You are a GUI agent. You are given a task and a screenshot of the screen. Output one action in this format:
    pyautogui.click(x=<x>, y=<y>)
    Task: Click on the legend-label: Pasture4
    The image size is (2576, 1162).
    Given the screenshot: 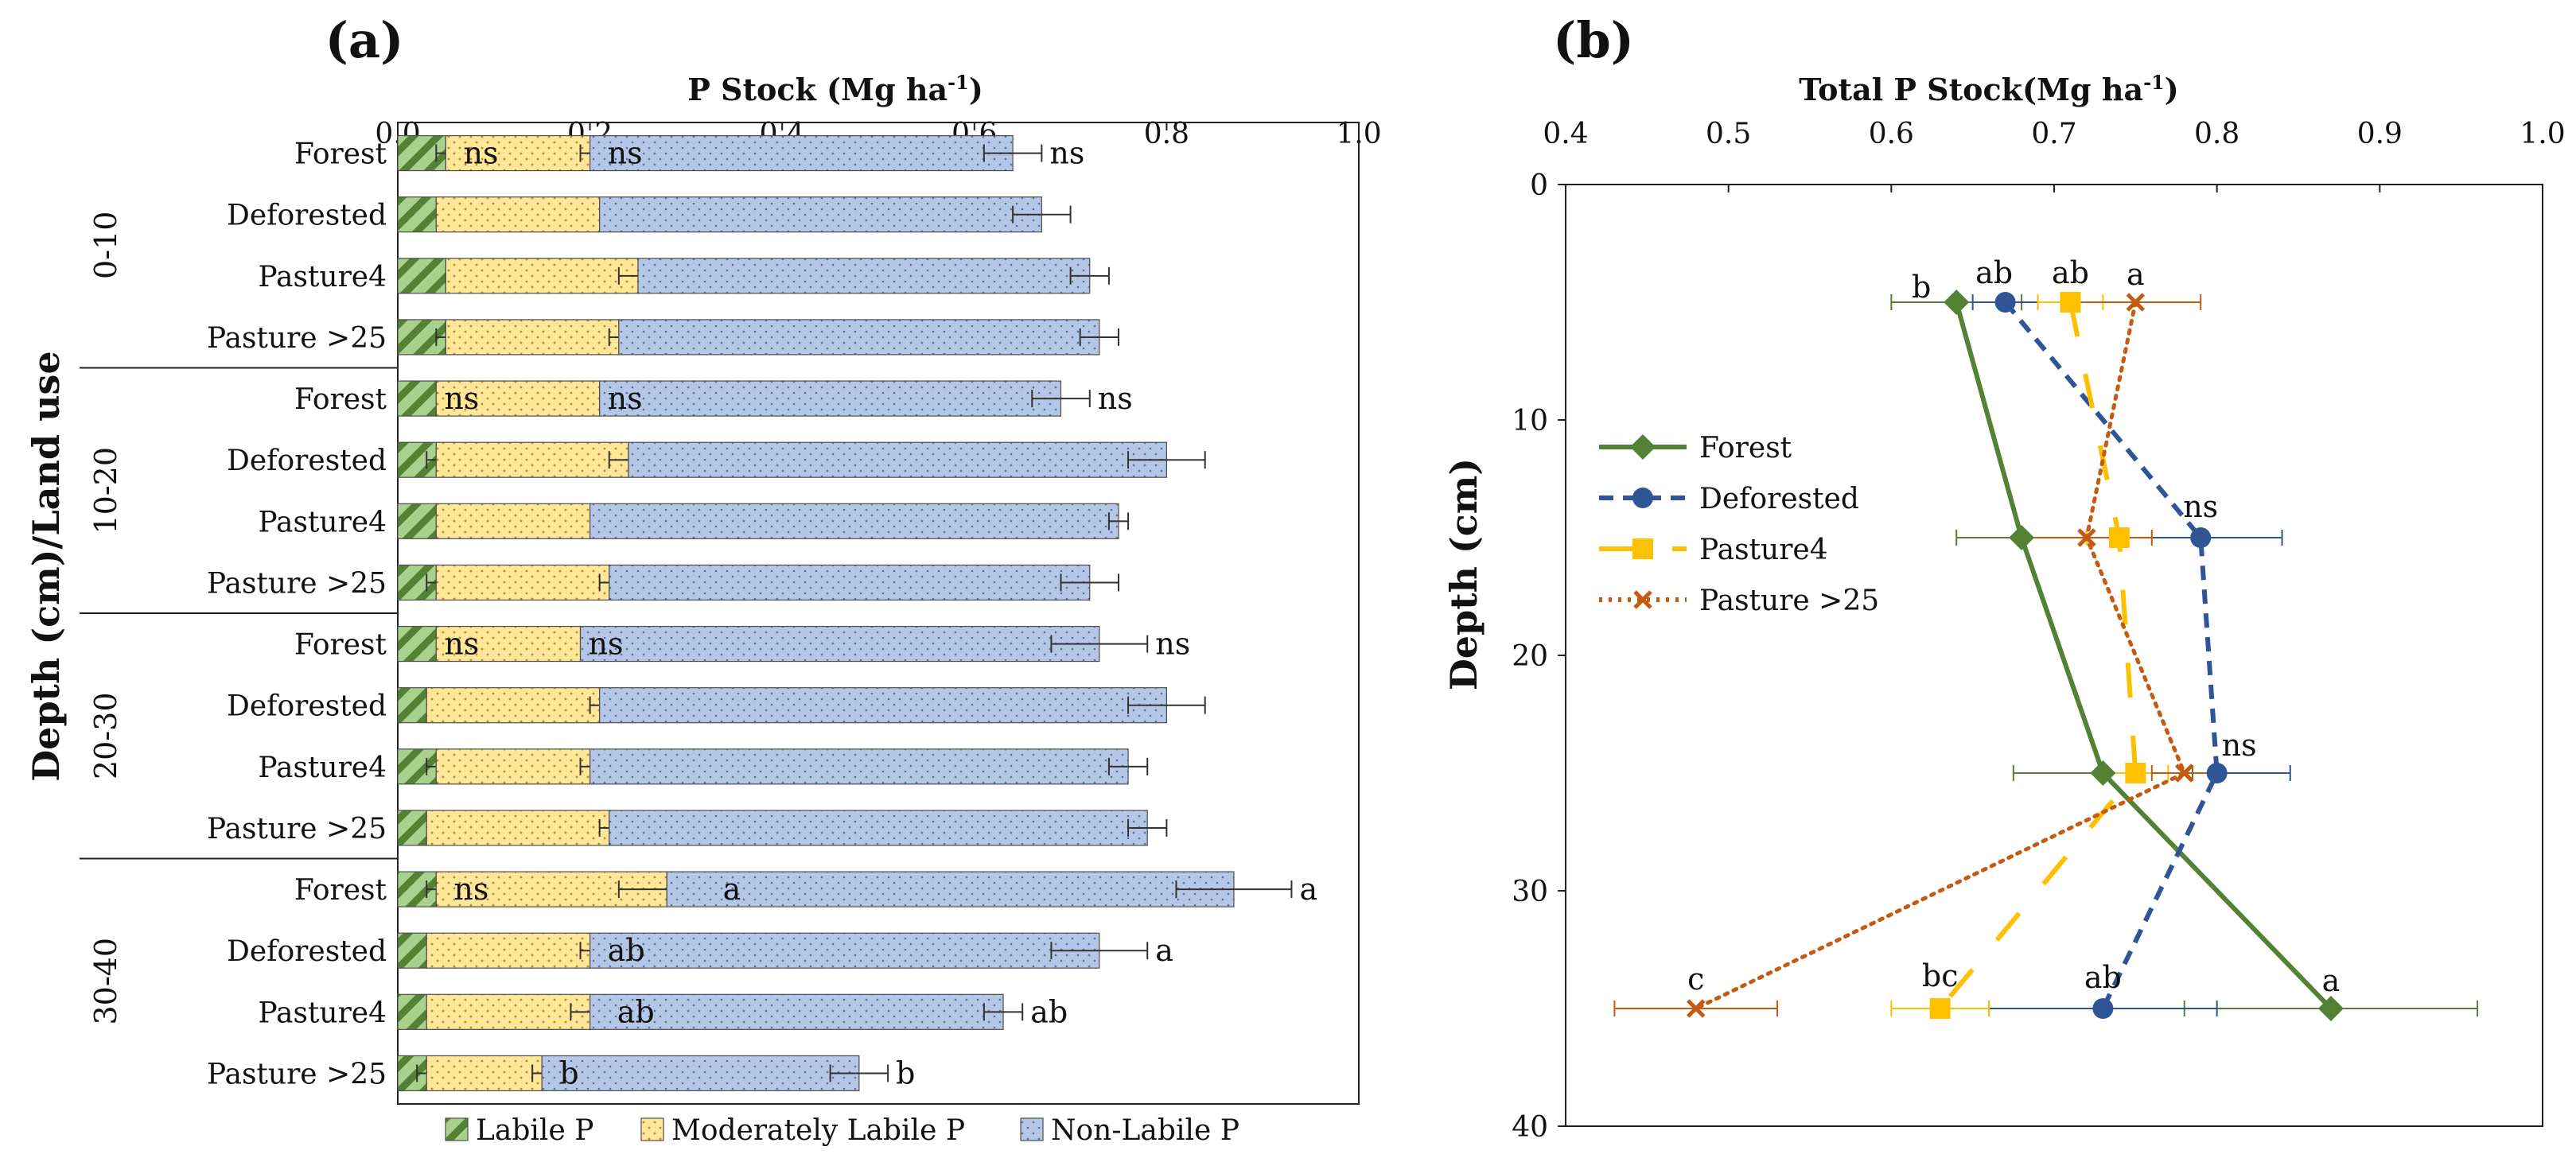 What is the action you would take?
    pyautogui.click(x=1764, y=550)
    